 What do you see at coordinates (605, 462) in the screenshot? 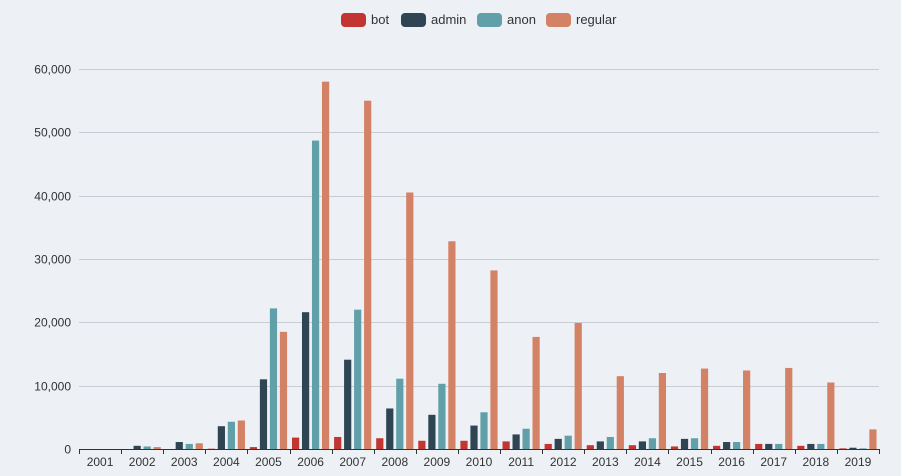
I see `x-tick-label: 2013` at bounding box center [605, 462].